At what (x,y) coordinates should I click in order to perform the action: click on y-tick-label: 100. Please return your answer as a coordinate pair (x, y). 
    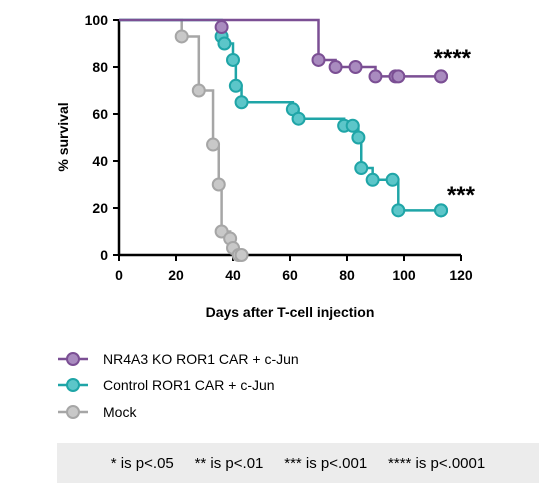
    Looking at the image, I should click on (97, 20).